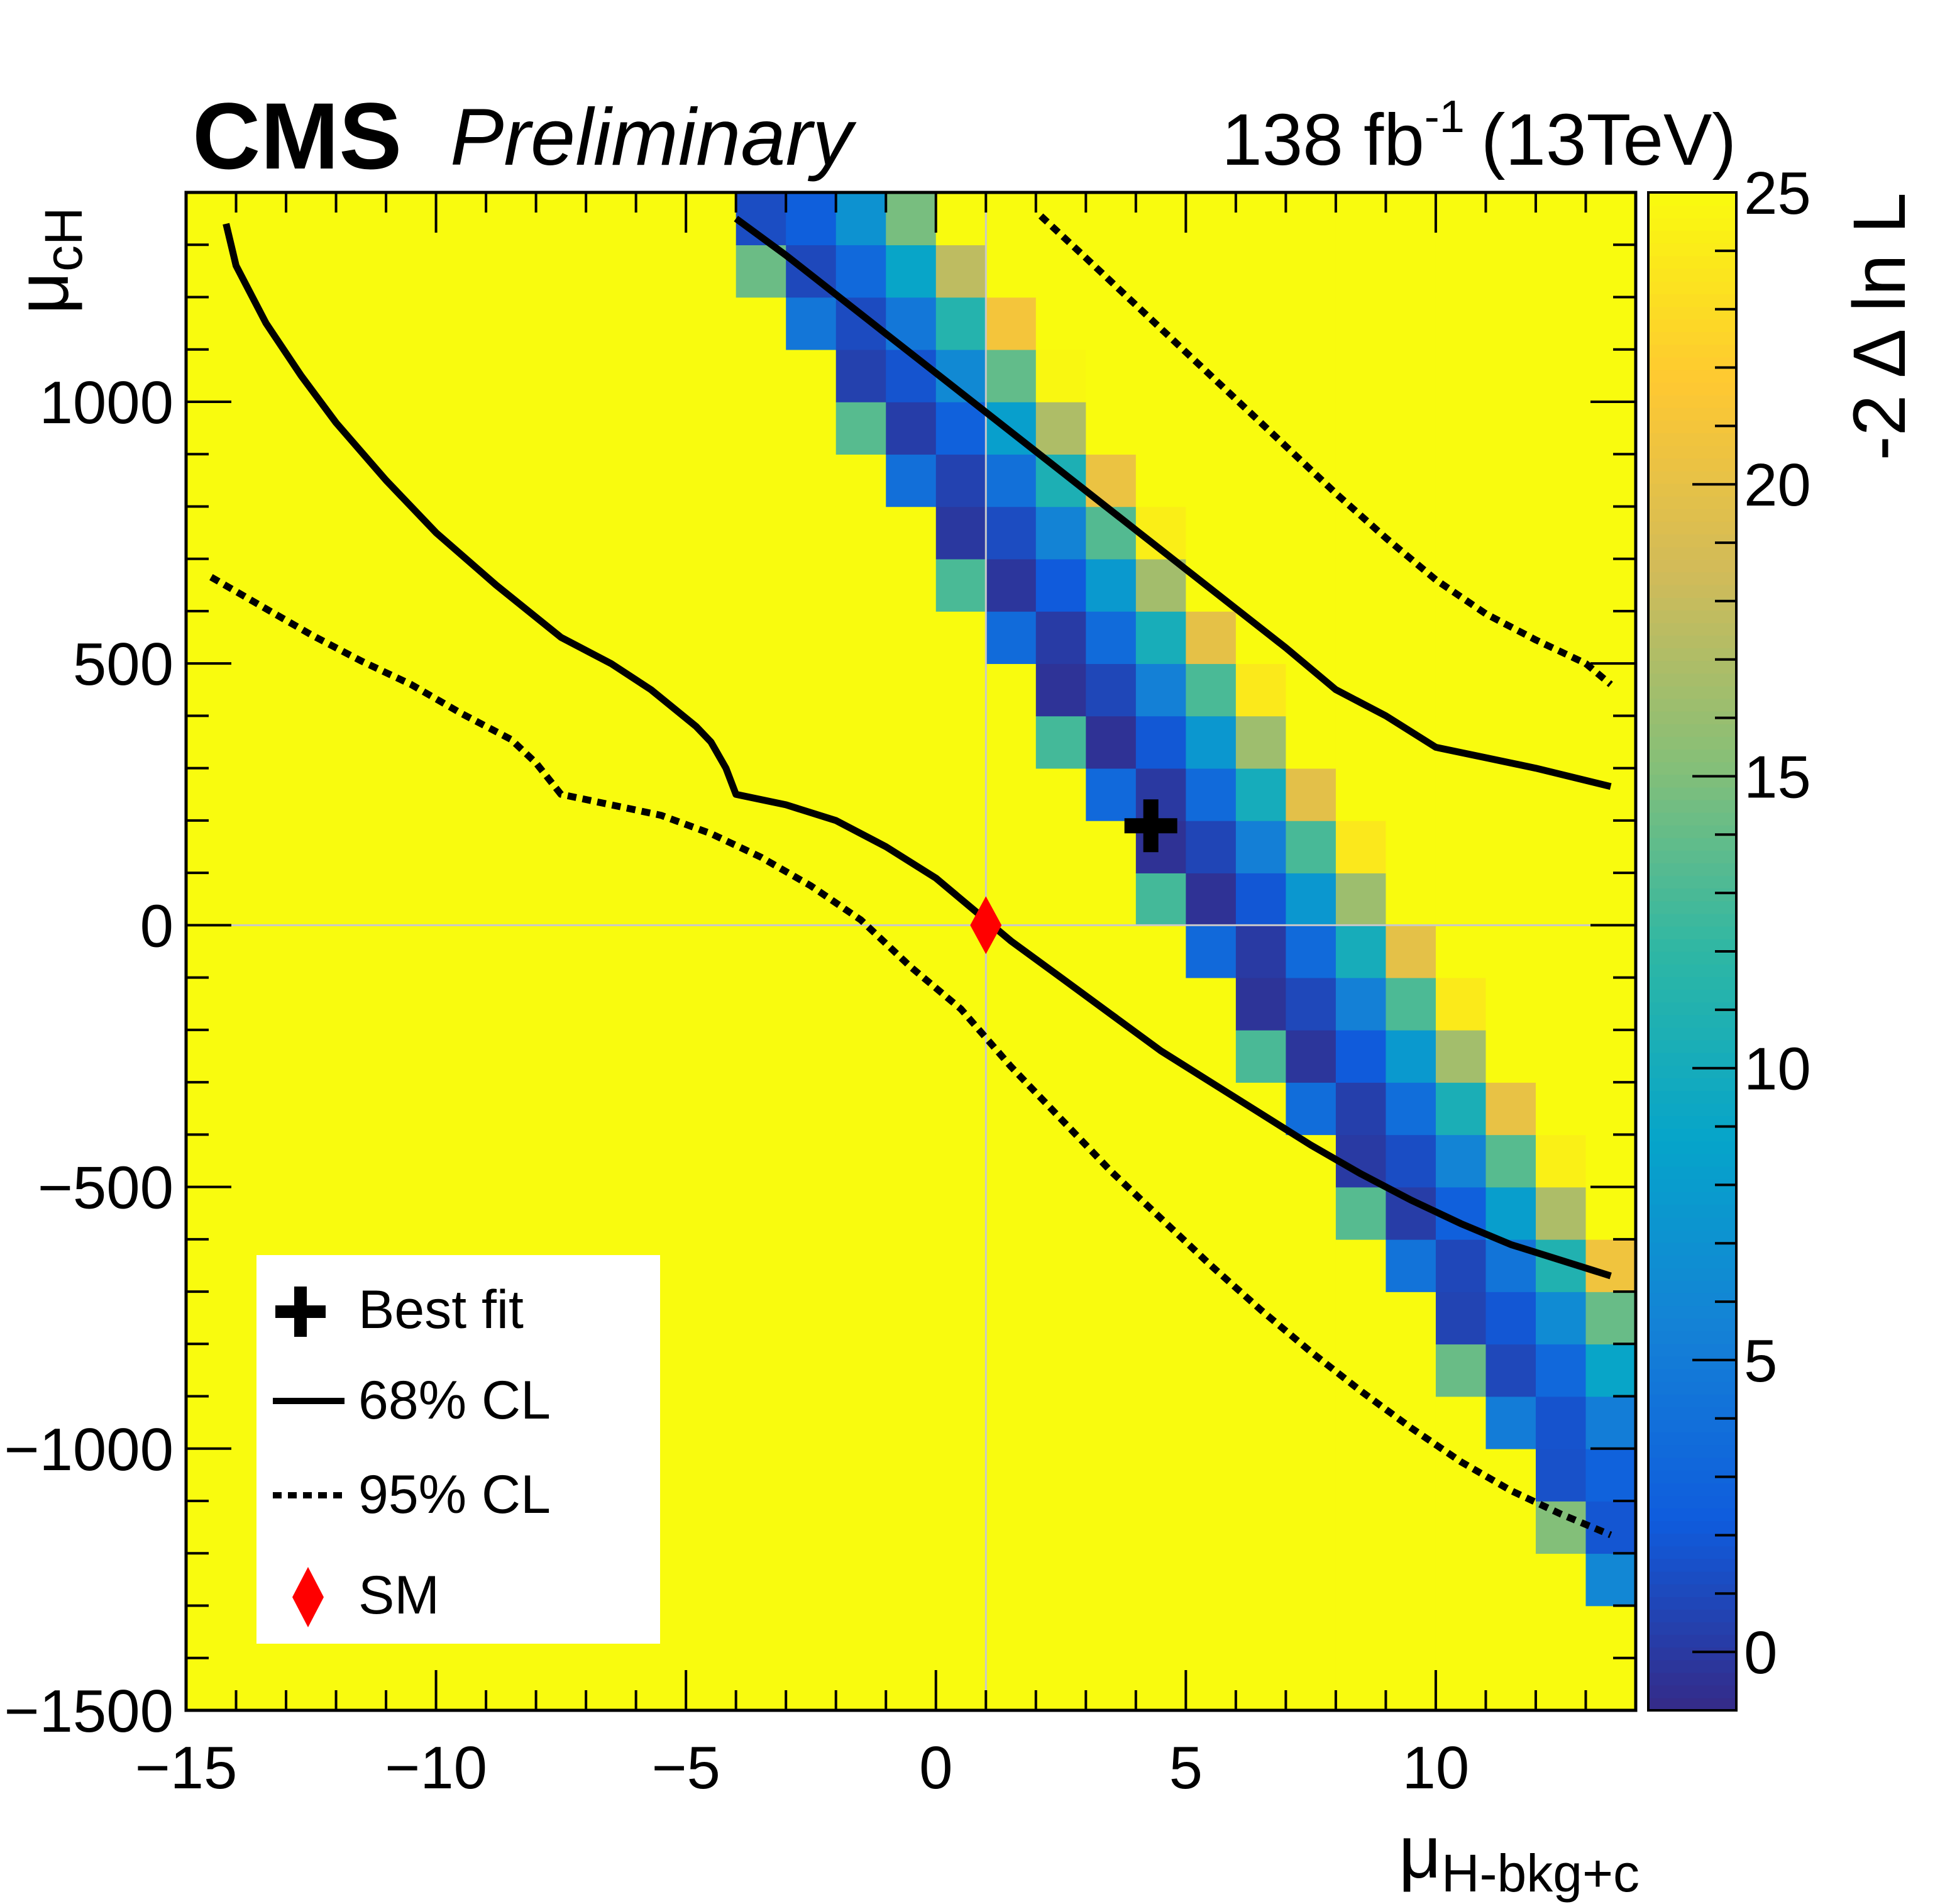 Image resolution: width=1940 pixels, height=1904 pixels. What do you see at coordinates (1879, 326) in the screenshot?
I see `colorbar-title: -2 Δ ln L` at bounding box center [1879, 326].